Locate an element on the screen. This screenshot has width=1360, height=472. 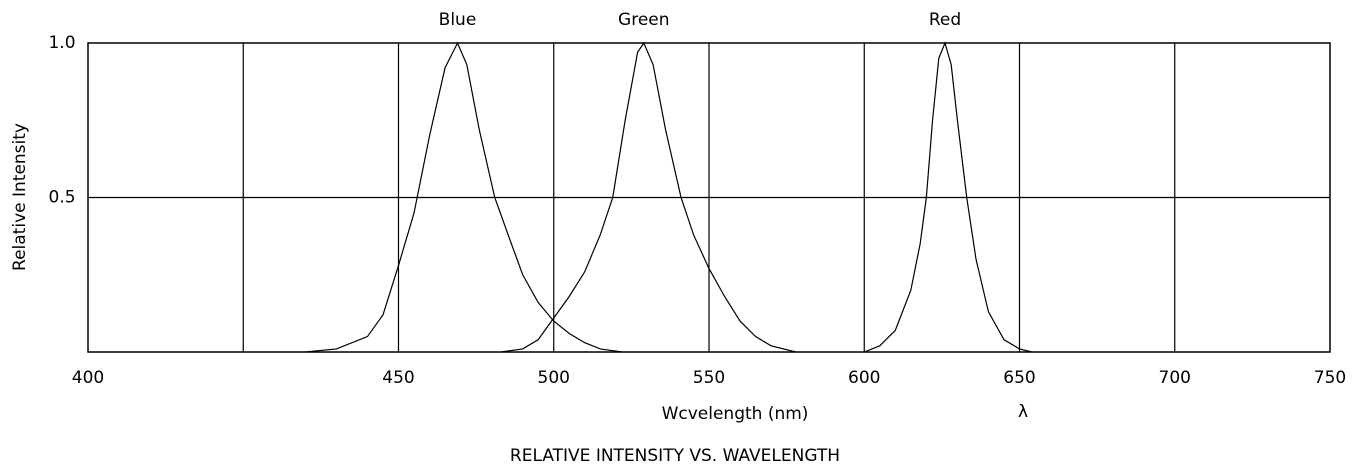
x-axis-symbol: λ is located at coordinates (1023, 412).